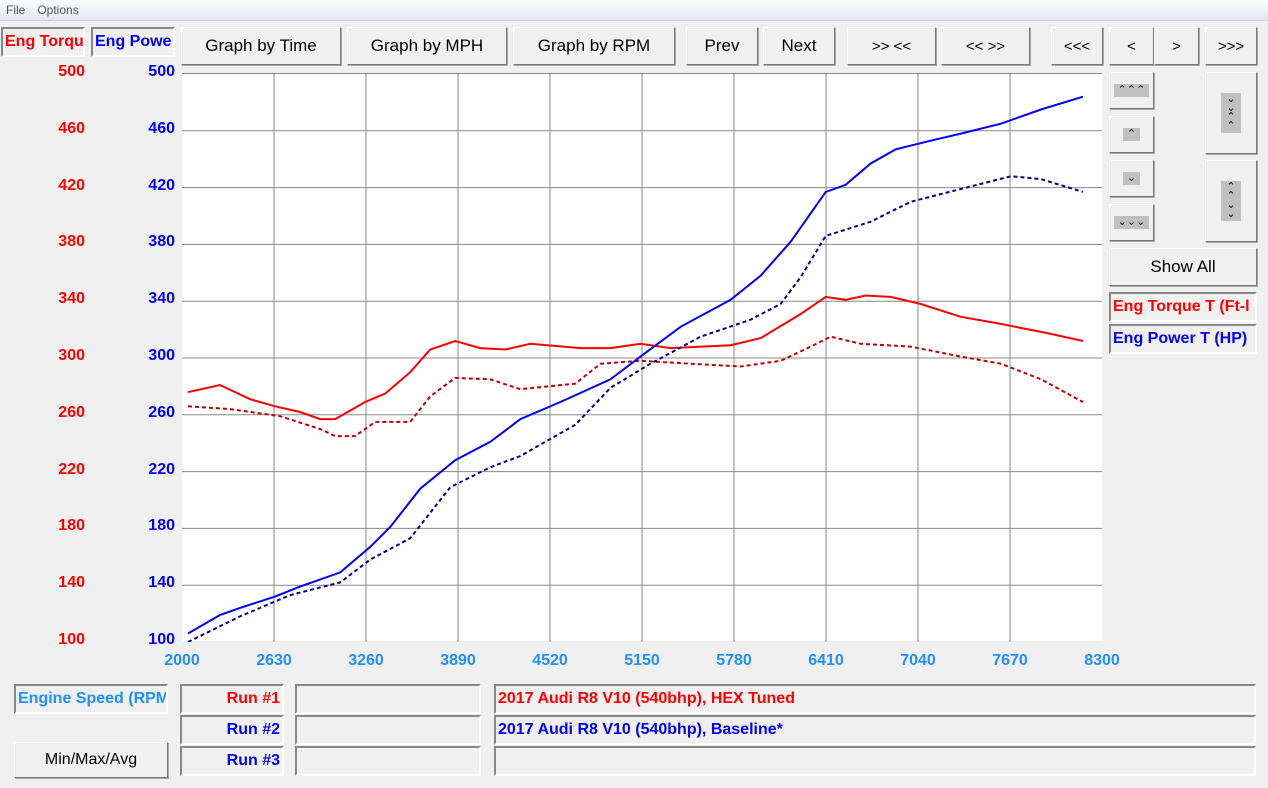 The image size is (1268, 788). Describe the element at coordinates (161, 299) in the screenshot. I see `power-axis-tick: 340` at that location.